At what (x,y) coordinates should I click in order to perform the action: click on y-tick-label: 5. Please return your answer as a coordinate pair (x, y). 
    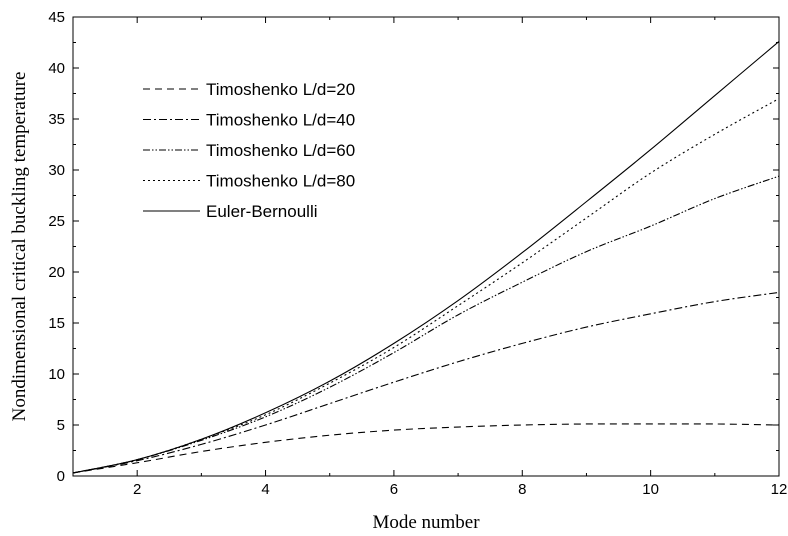
    Looking at the image, I should click on (61, 425).